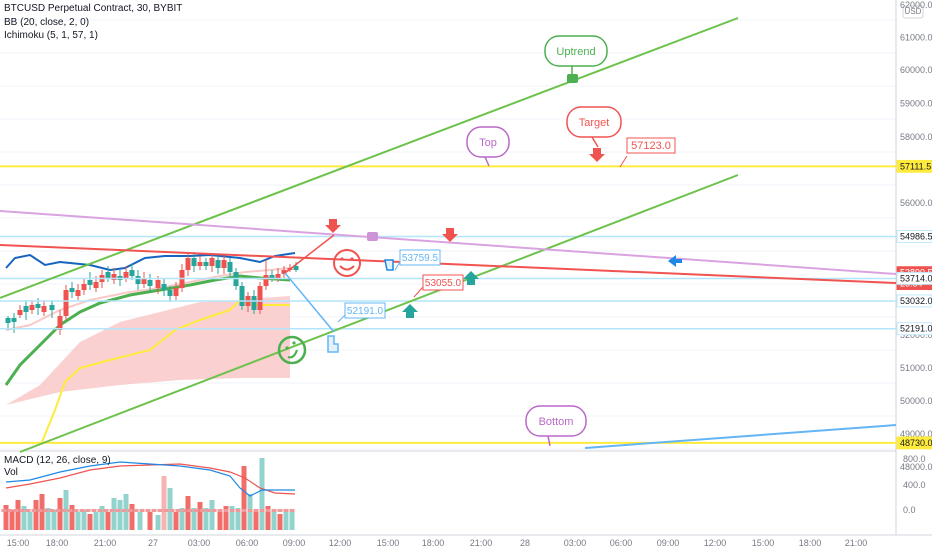 Image resolution: width=932 pixels, height=555 pixels. What do you see at coordinates (309, 254) in the screenshot?
I see `projection-up-line` at bounding box center [309, 254].